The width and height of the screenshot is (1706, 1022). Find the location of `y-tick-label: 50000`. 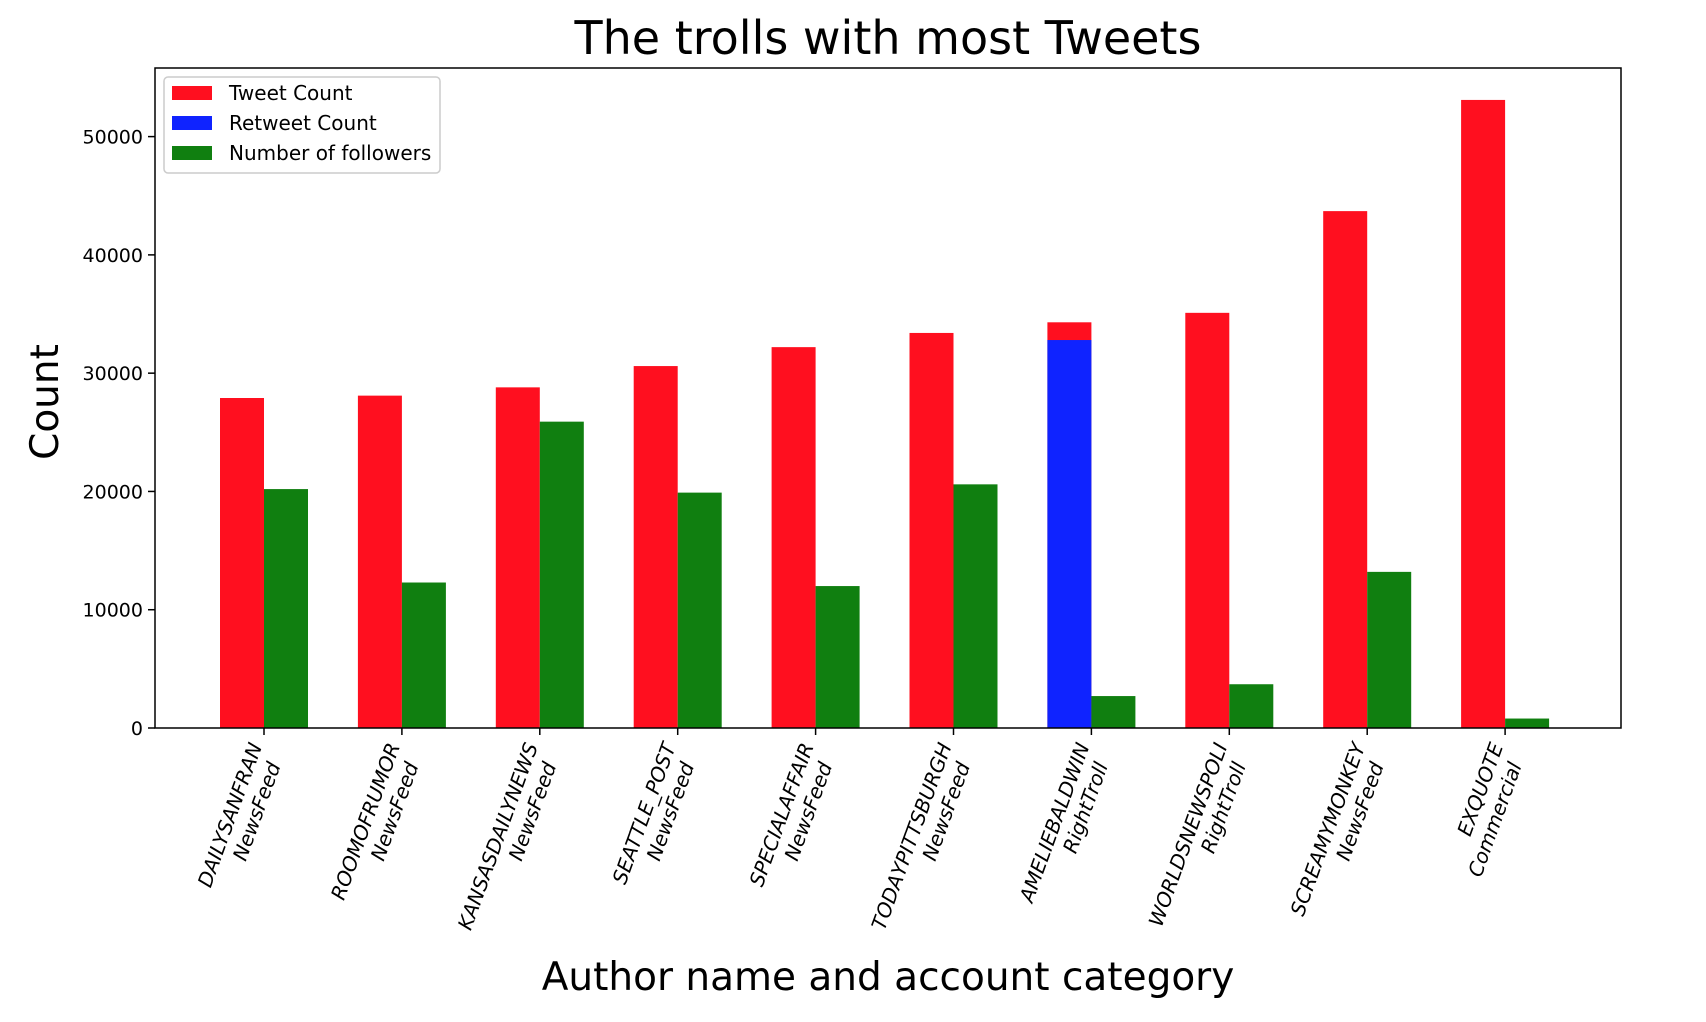

y-tick-label: 50000 is located at coordinates (113, 138).